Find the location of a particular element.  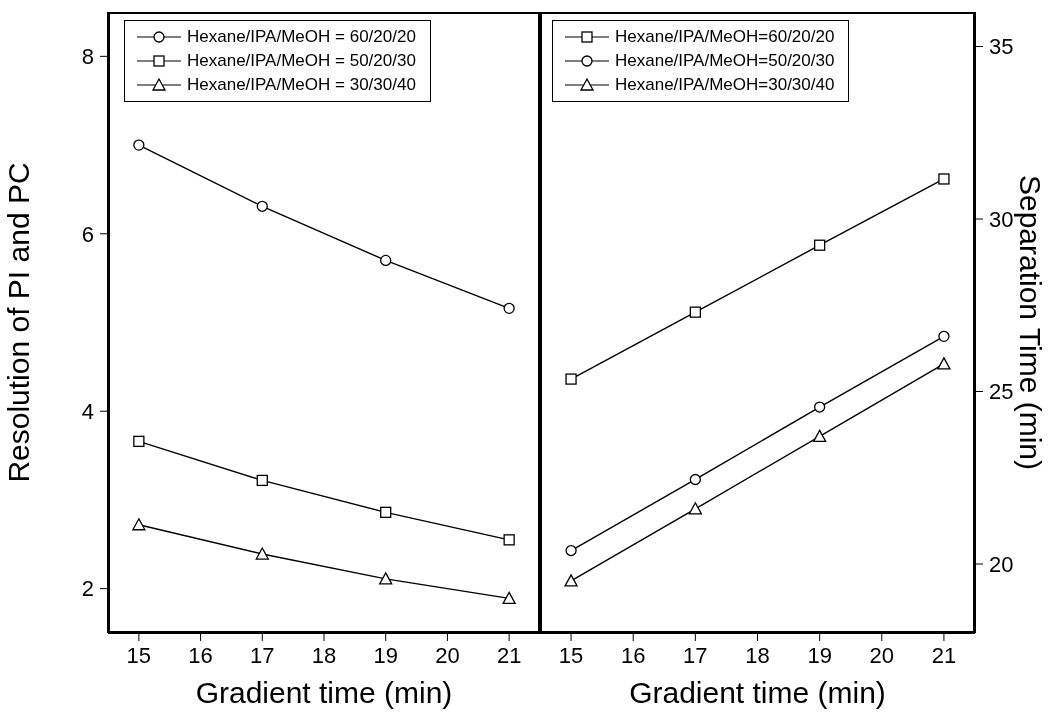

legend-label: Hexane/IPA/MeOH = 30/30/40 is located at coordinates (301, 85).